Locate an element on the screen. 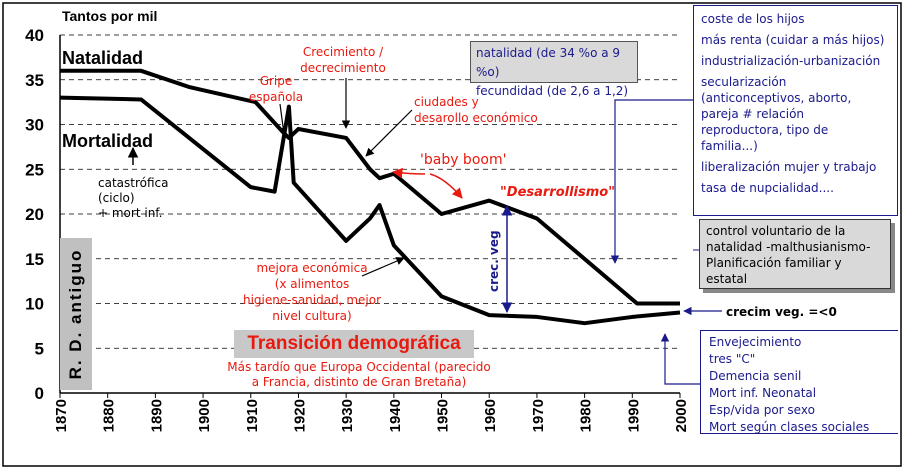 The image size is (904, 474). x-tick-label: 1880 is located at coordinates (109, 415).